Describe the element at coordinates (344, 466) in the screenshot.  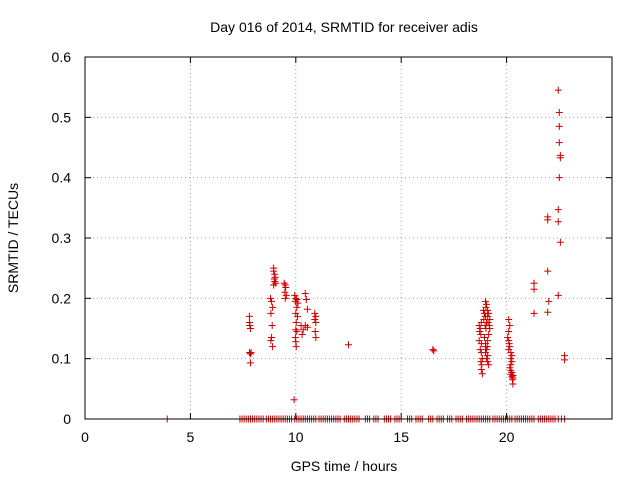
I see `x-axis-label: GPS time / hours` at that location.